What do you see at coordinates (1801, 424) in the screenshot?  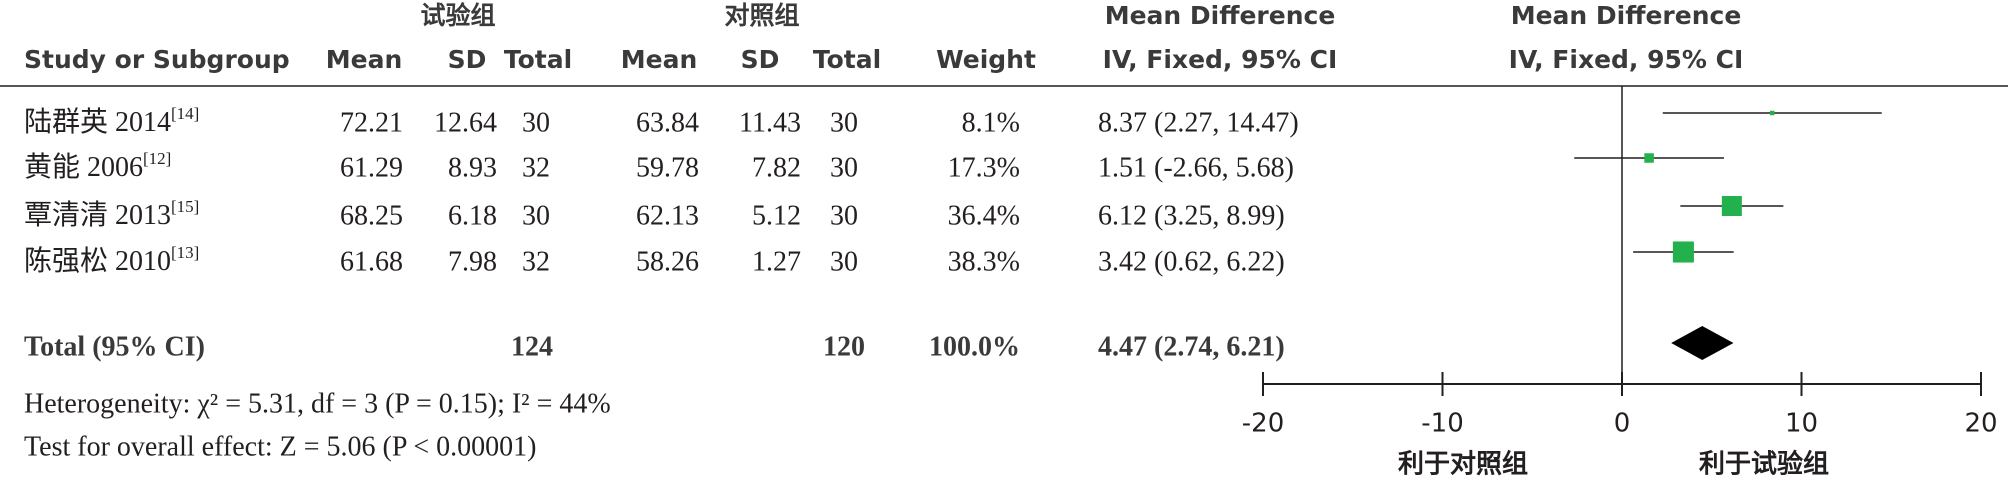 I see `x-tick-label: 10` at bounding box center [1801, 424].